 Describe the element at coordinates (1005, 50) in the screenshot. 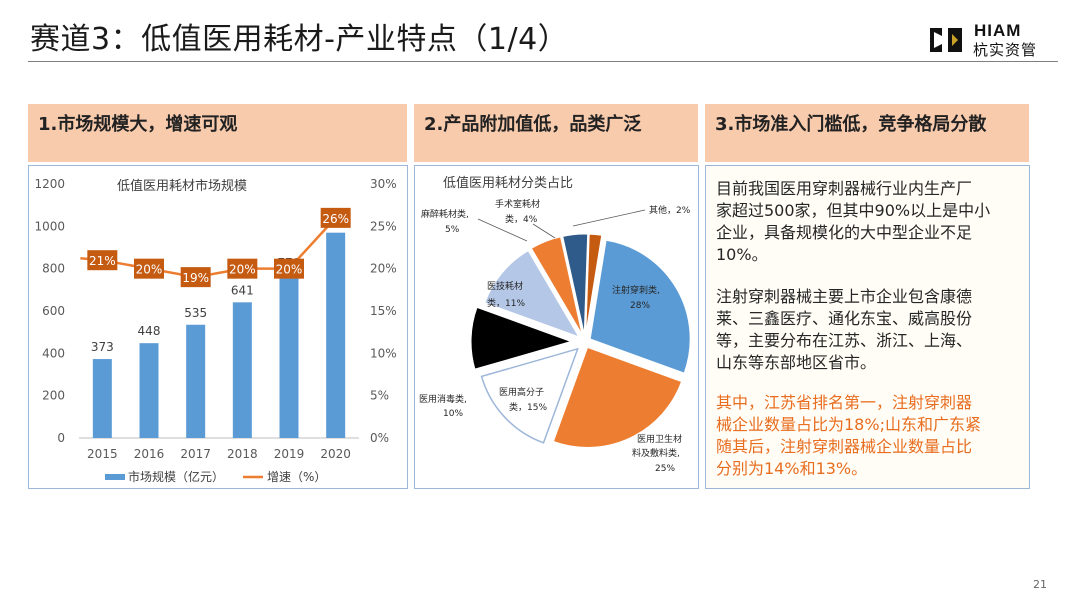

I see `logo-text-cn: 杭实资管` at that location.